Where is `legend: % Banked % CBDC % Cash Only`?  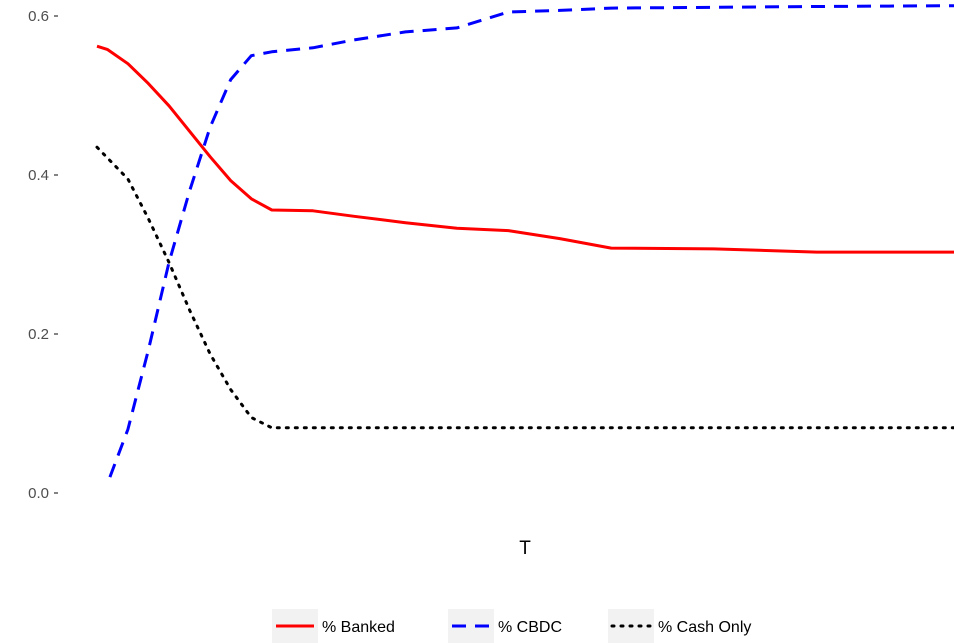
legend: % Banked % CBDC % Cash Only is located at coordinates (511, 626).